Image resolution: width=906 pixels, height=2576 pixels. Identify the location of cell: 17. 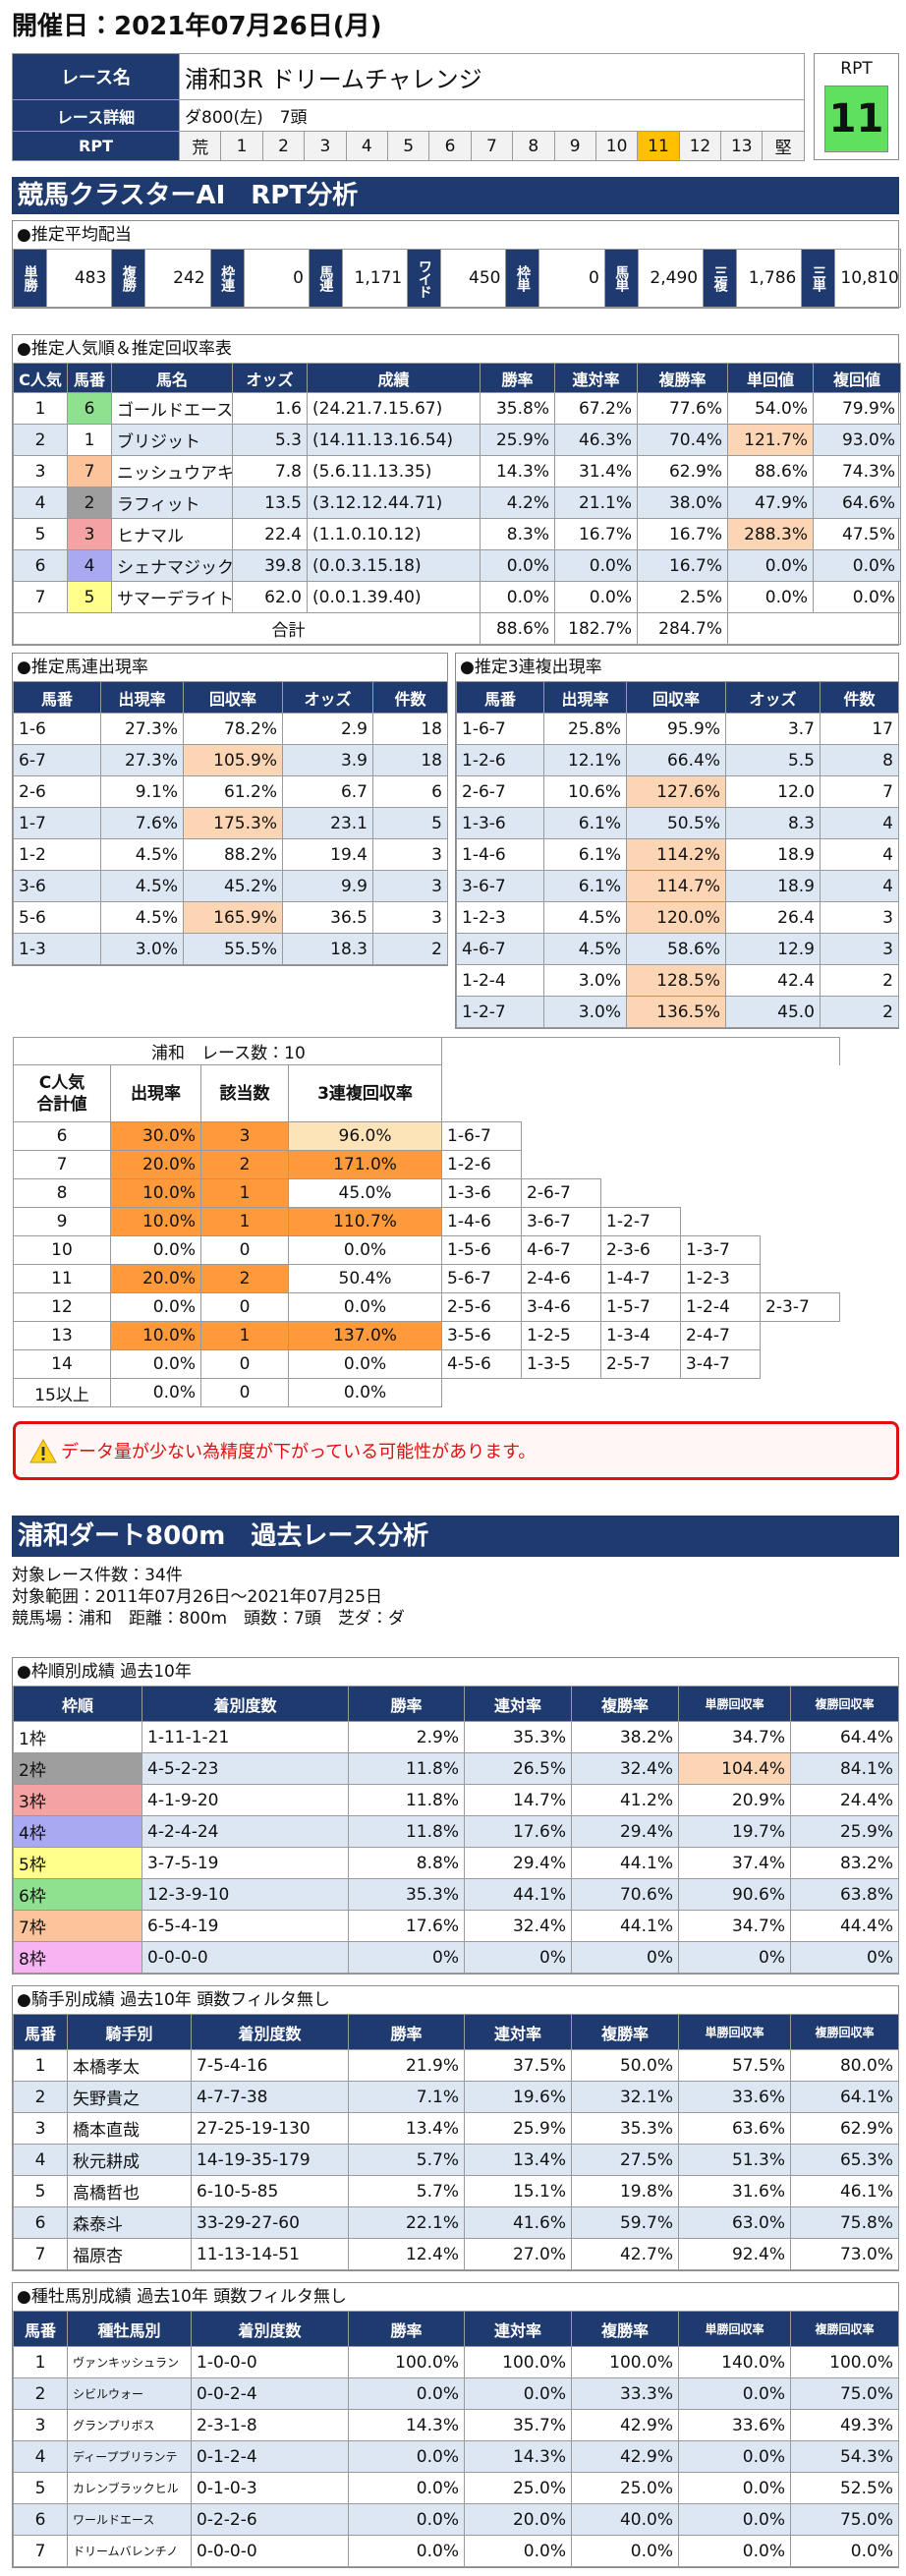
(859, 729).